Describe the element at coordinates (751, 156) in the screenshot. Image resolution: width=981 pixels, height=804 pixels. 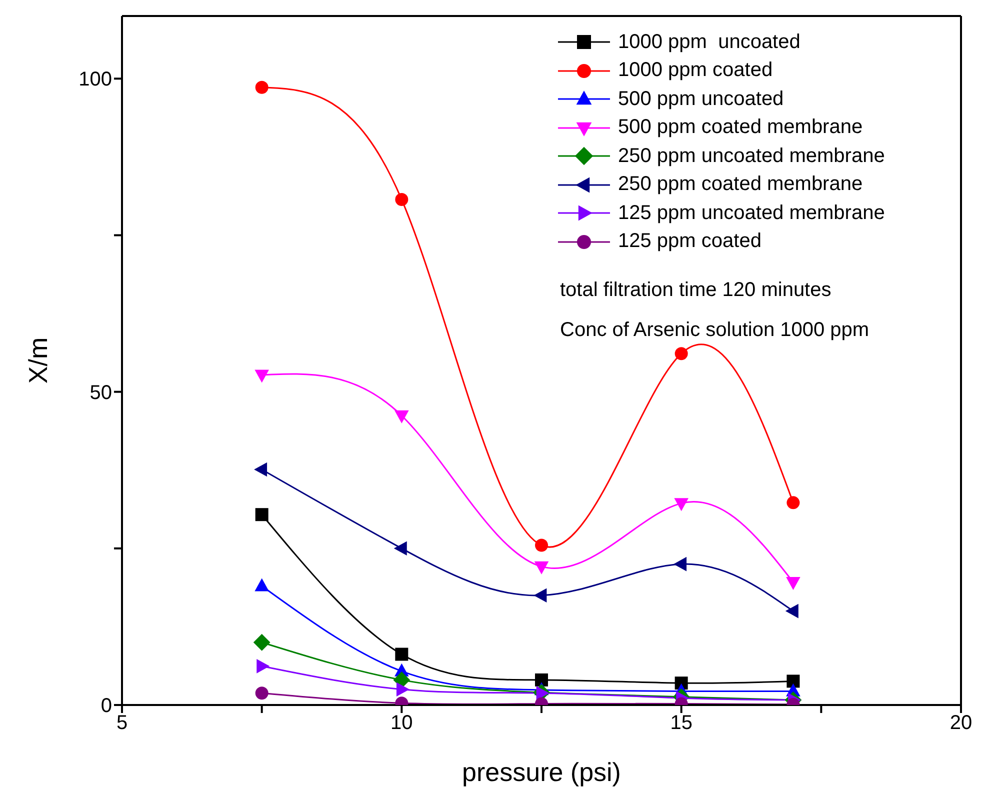
I see `legend-label: 250 ppm uncoated membrane` at that location.